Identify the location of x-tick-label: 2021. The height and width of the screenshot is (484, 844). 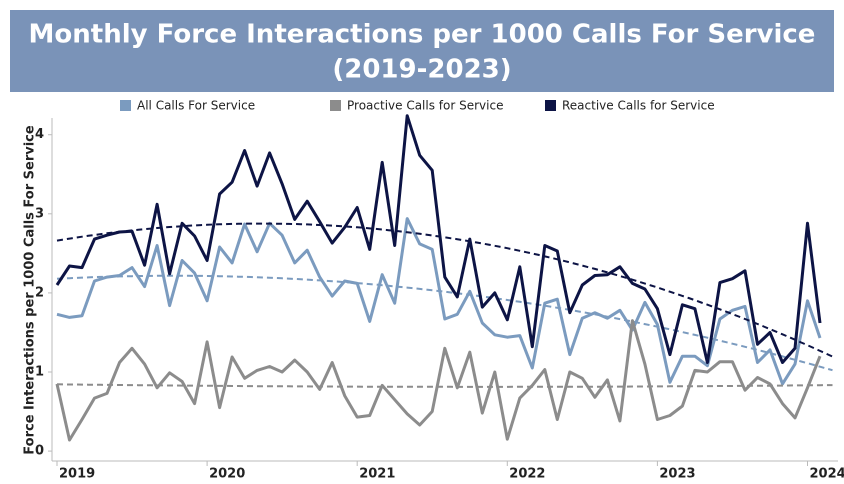
(377, 474).